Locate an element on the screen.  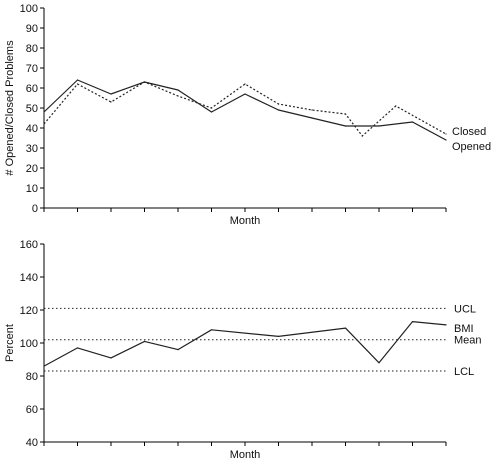
y-tick-label: 20 is located at coordinates (32, 169).